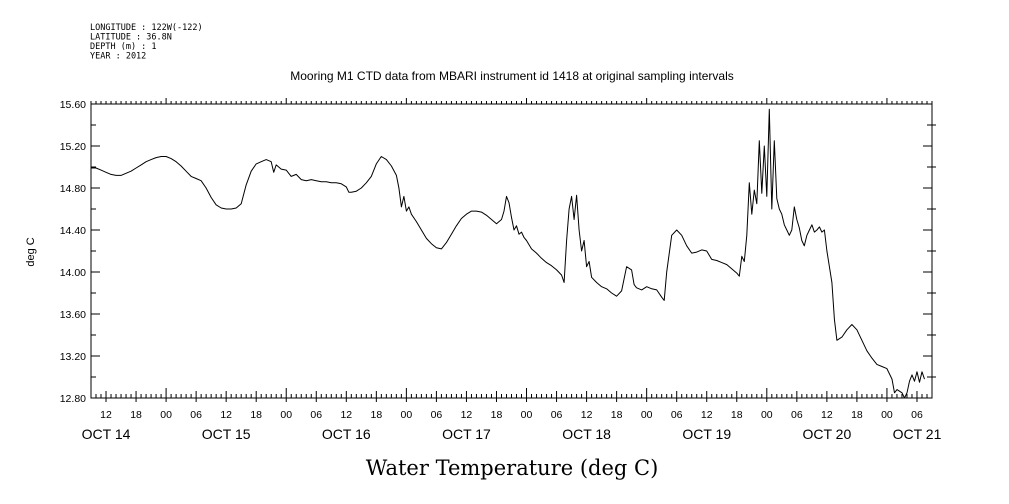 This screenshot has width=1009, height=504. I want to click on metadata-line: YEAR : 2012, so click(118, 57).